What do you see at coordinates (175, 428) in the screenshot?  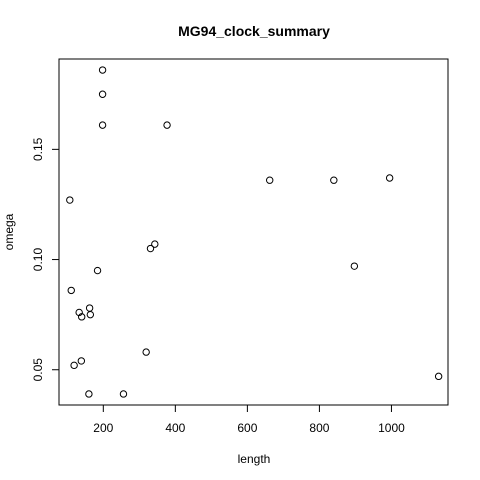 I see `x-tick-label: 400` at bounding box center [175, 428].